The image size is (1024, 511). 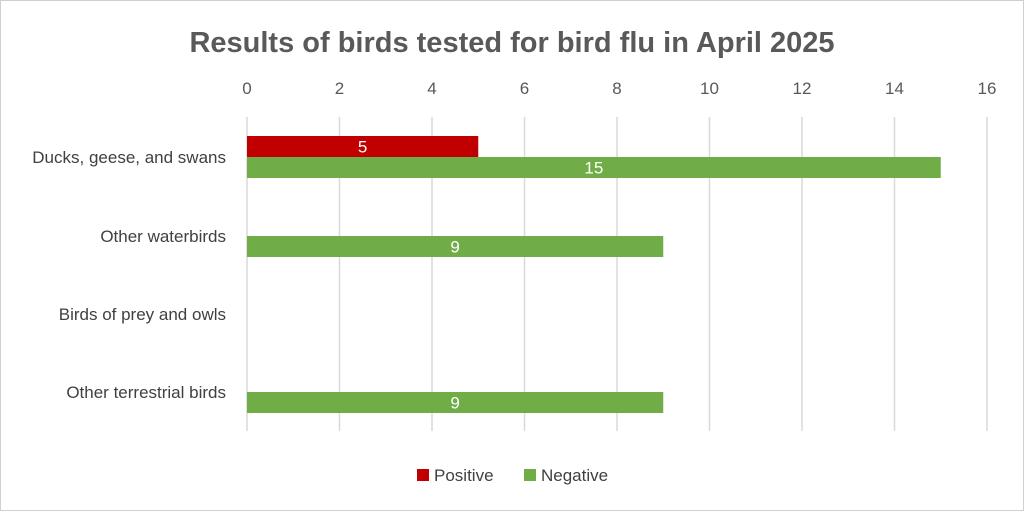 What do you see at coordinates (894, 88) in the screenshot?
I see `x-tick-label: 14` at bounding box center [894, 88].